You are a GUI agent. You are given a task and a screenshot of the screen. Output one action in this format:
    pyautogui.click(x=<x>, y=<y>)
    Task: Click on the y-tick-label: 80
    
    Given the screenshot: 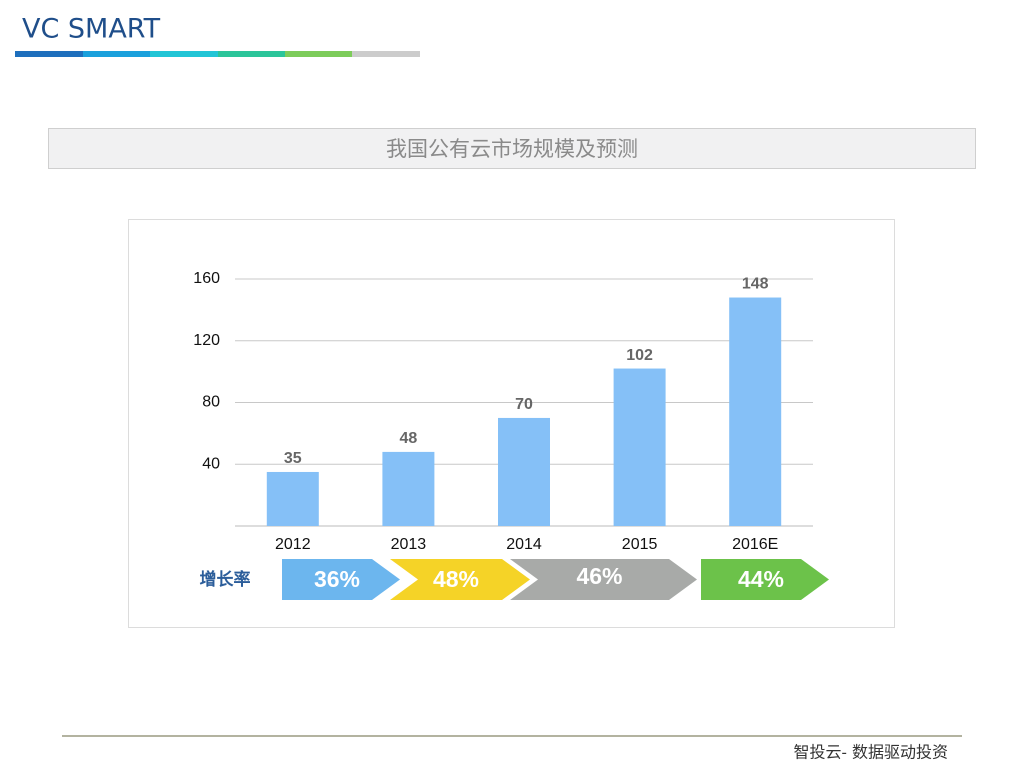 What is the action you would take?
    pyautogui.click(x=211, y=402)
    